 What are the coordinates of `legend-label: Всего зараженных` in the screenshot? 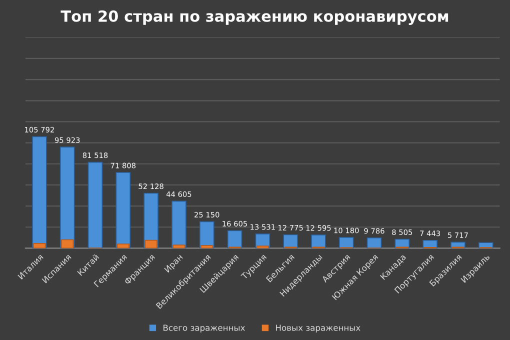 It's located at (204, 328).